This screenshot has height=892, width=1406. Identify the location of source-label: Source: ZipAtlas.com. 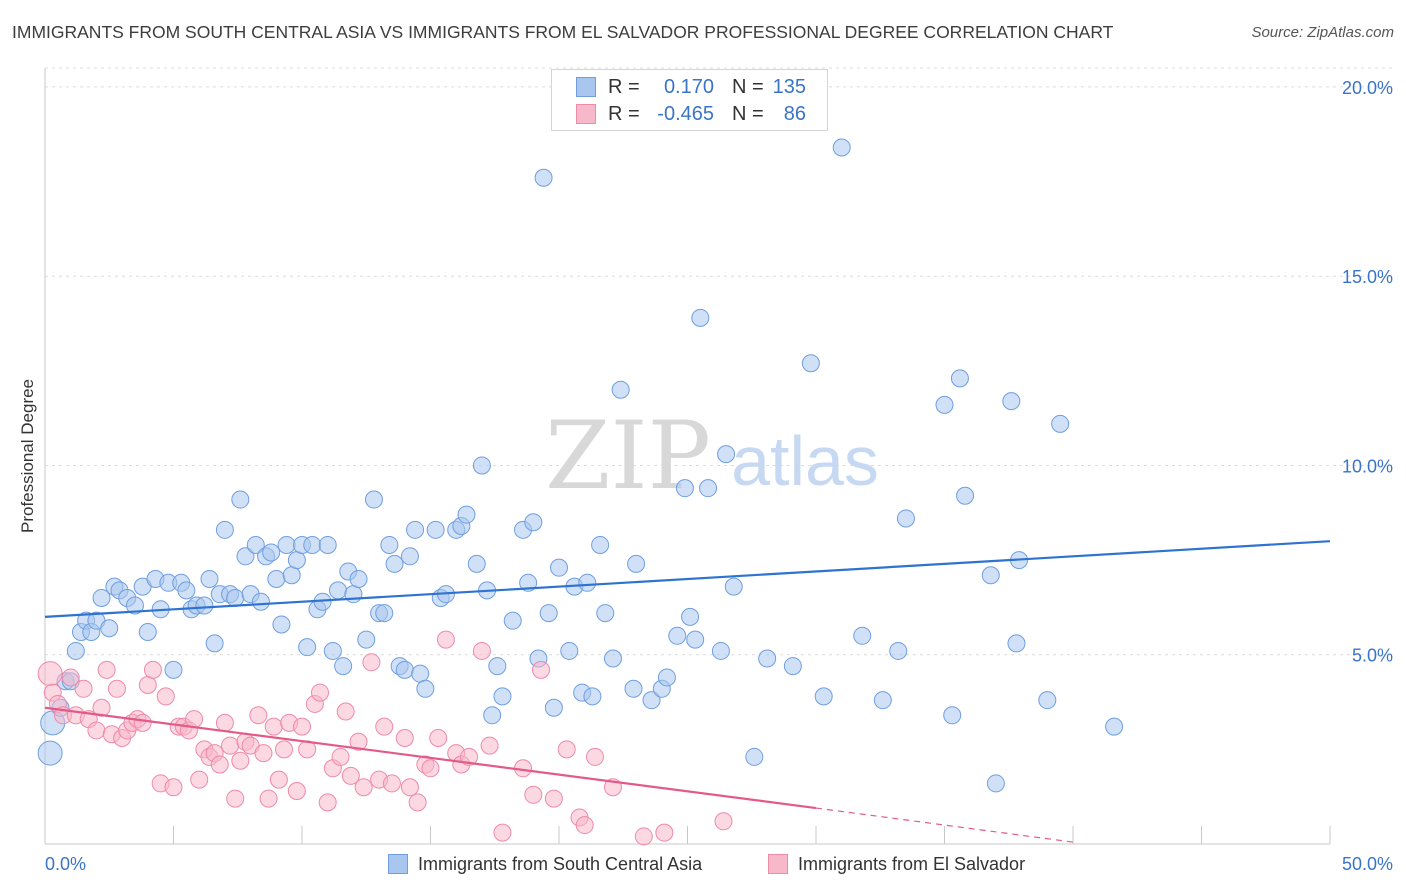
(1322, 32).